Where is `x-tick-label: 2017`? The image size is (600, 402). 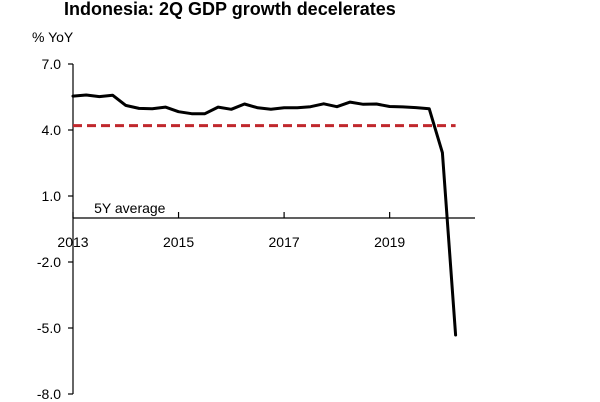 x-tick-label: 2017 is located at coordinates (284, 242).